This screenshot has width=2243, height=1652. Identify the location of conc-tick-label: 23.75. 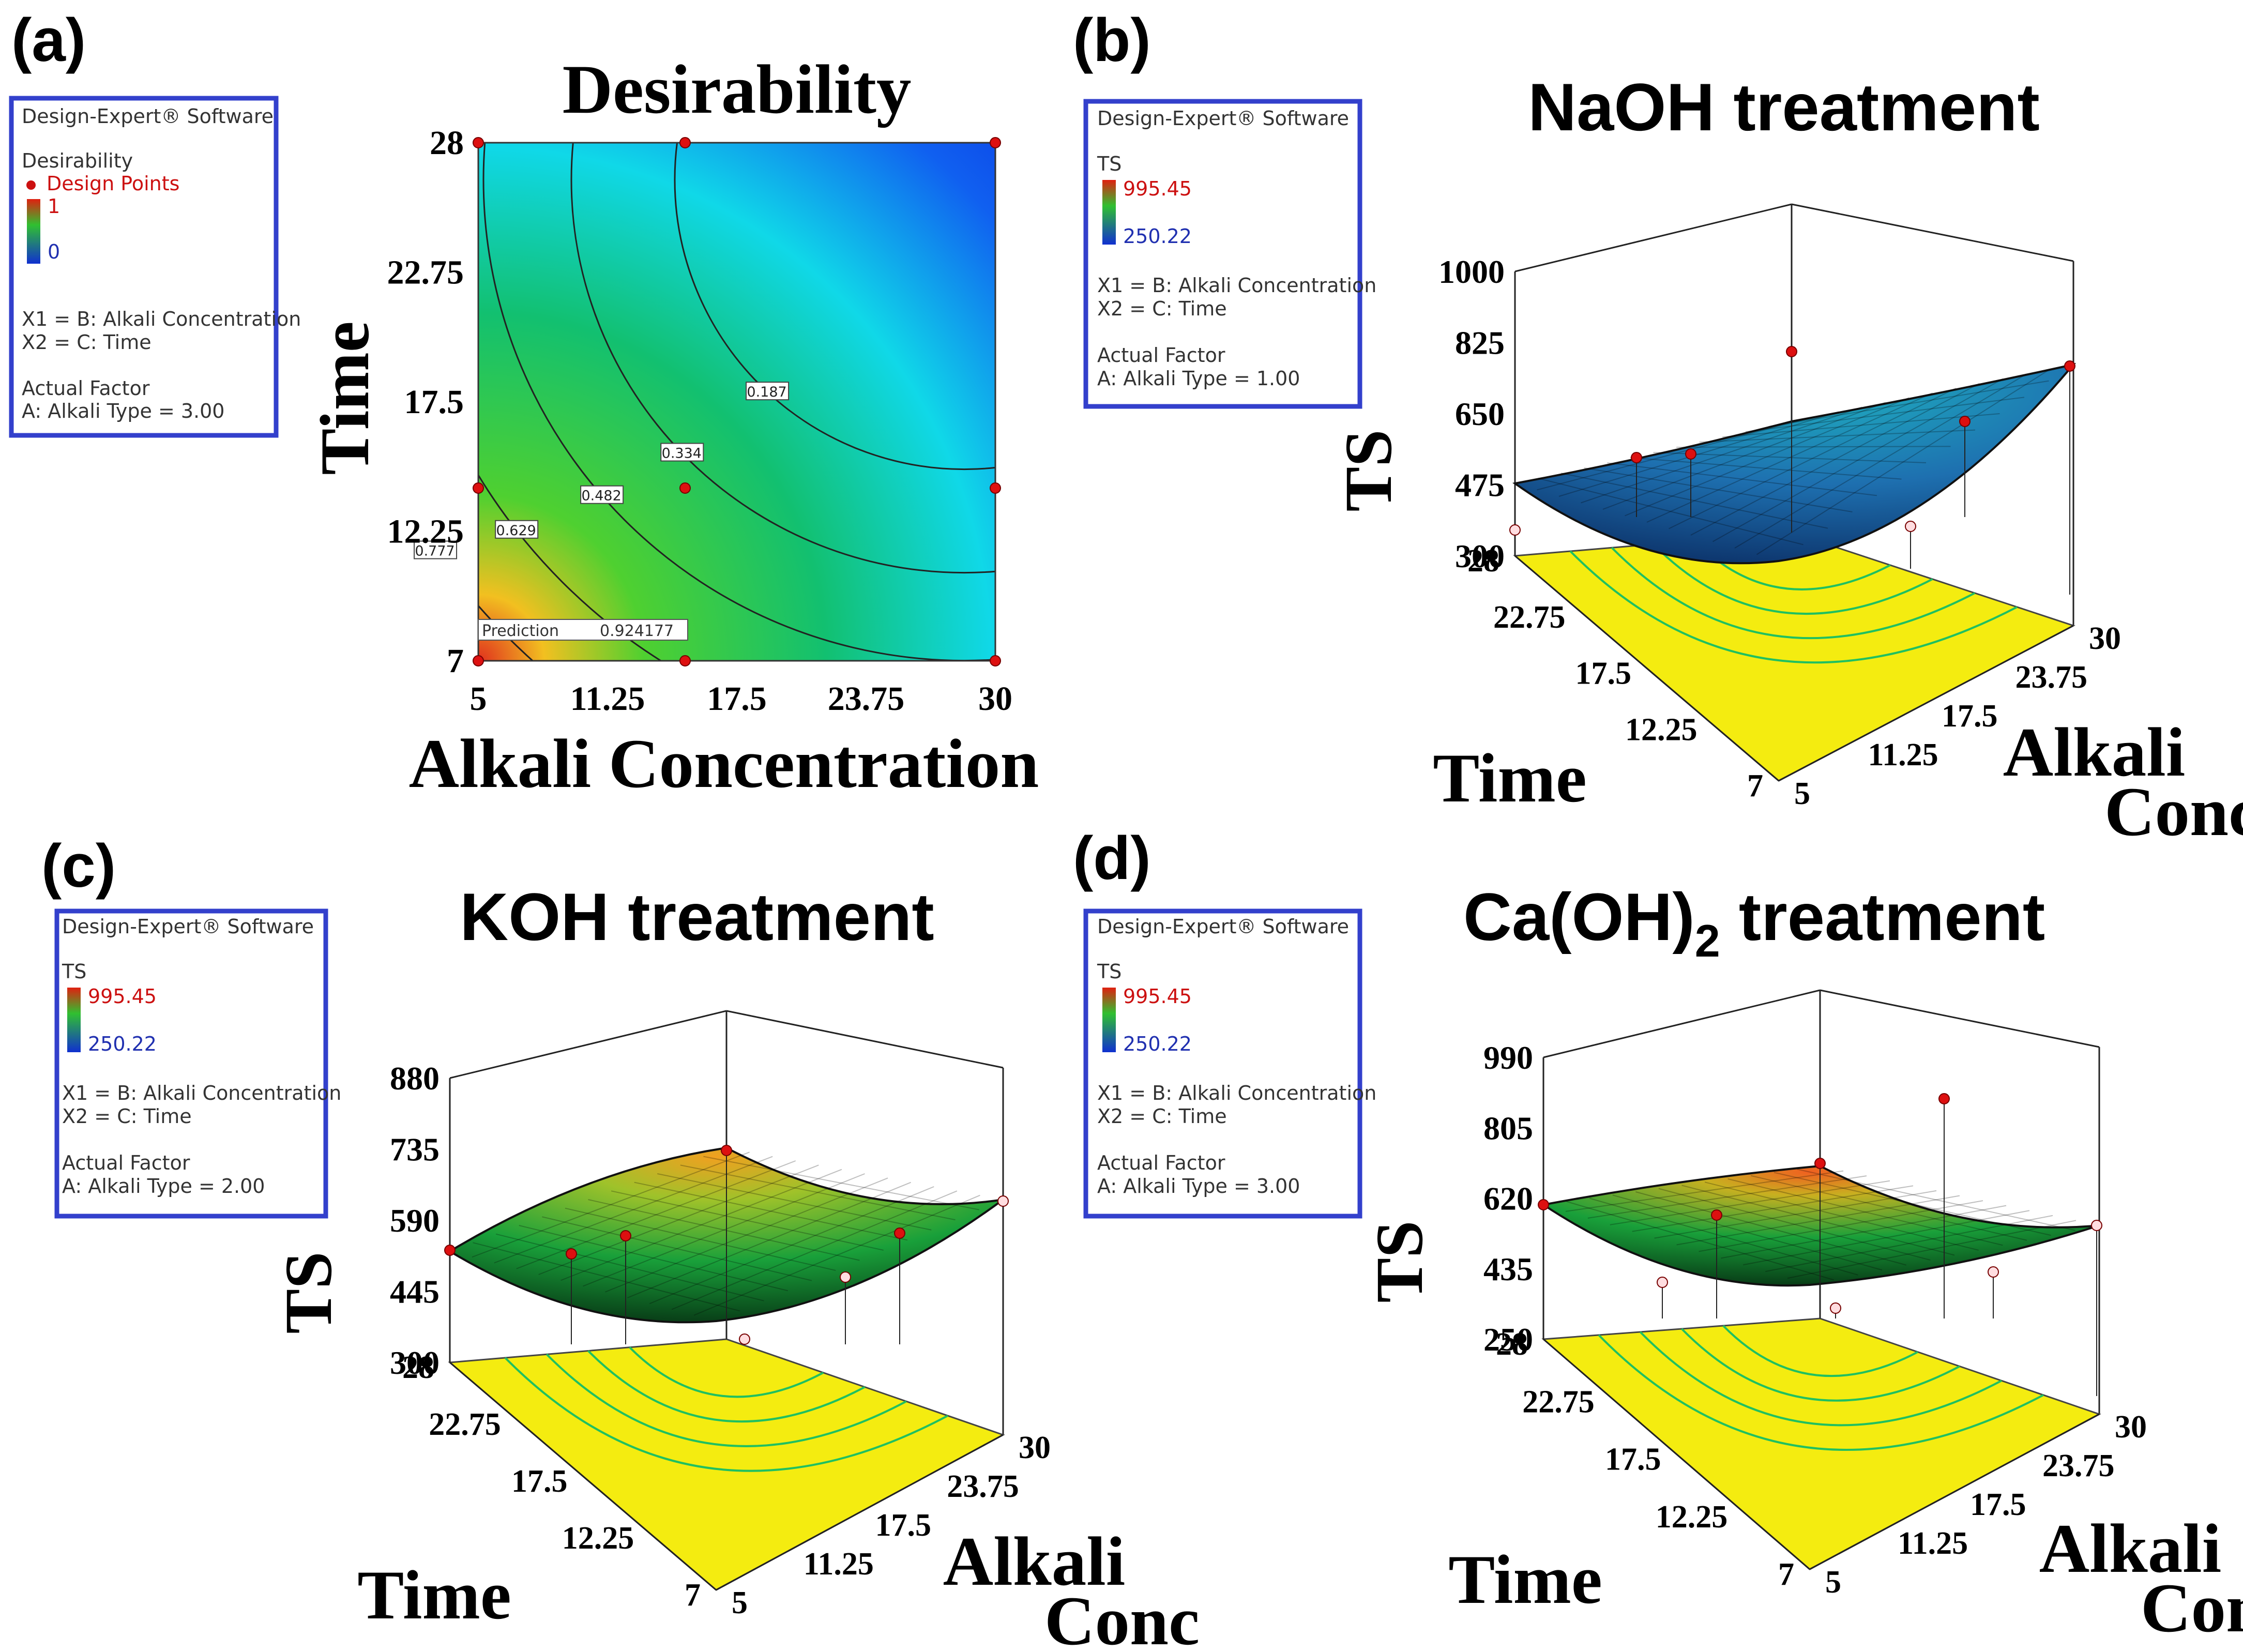
(983, 1486).